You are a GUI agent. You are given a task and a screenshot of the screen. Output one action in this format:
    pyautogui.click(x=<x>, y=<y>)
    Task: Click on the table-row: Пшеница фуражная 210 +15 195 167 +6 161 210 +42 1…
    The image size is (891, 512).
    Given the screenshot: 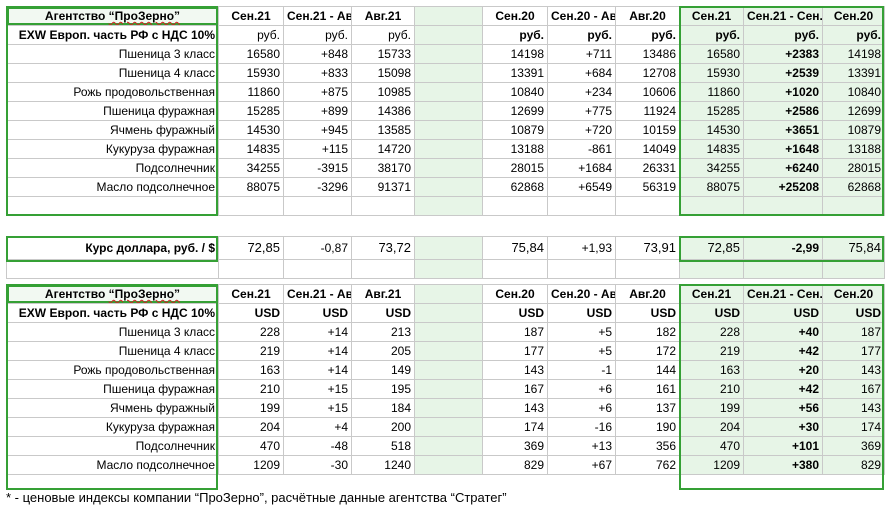 What is the action you would take?
    pyautogui.click(x=445, y=389)
    